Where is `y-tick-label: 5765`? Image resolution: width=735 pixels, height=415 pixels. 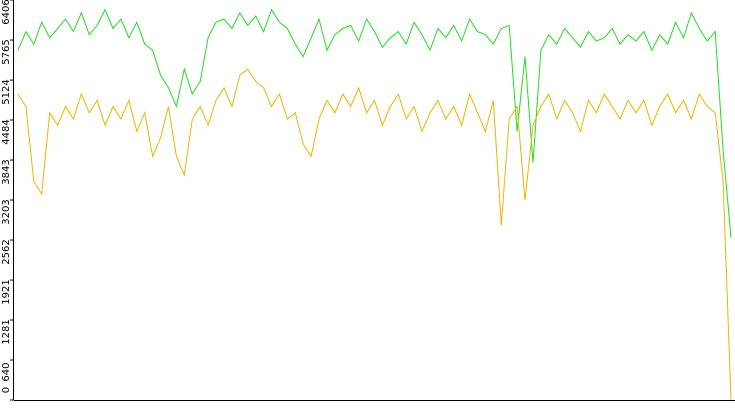
y-tick-label: 5765 is located at coordinates (6, 51).